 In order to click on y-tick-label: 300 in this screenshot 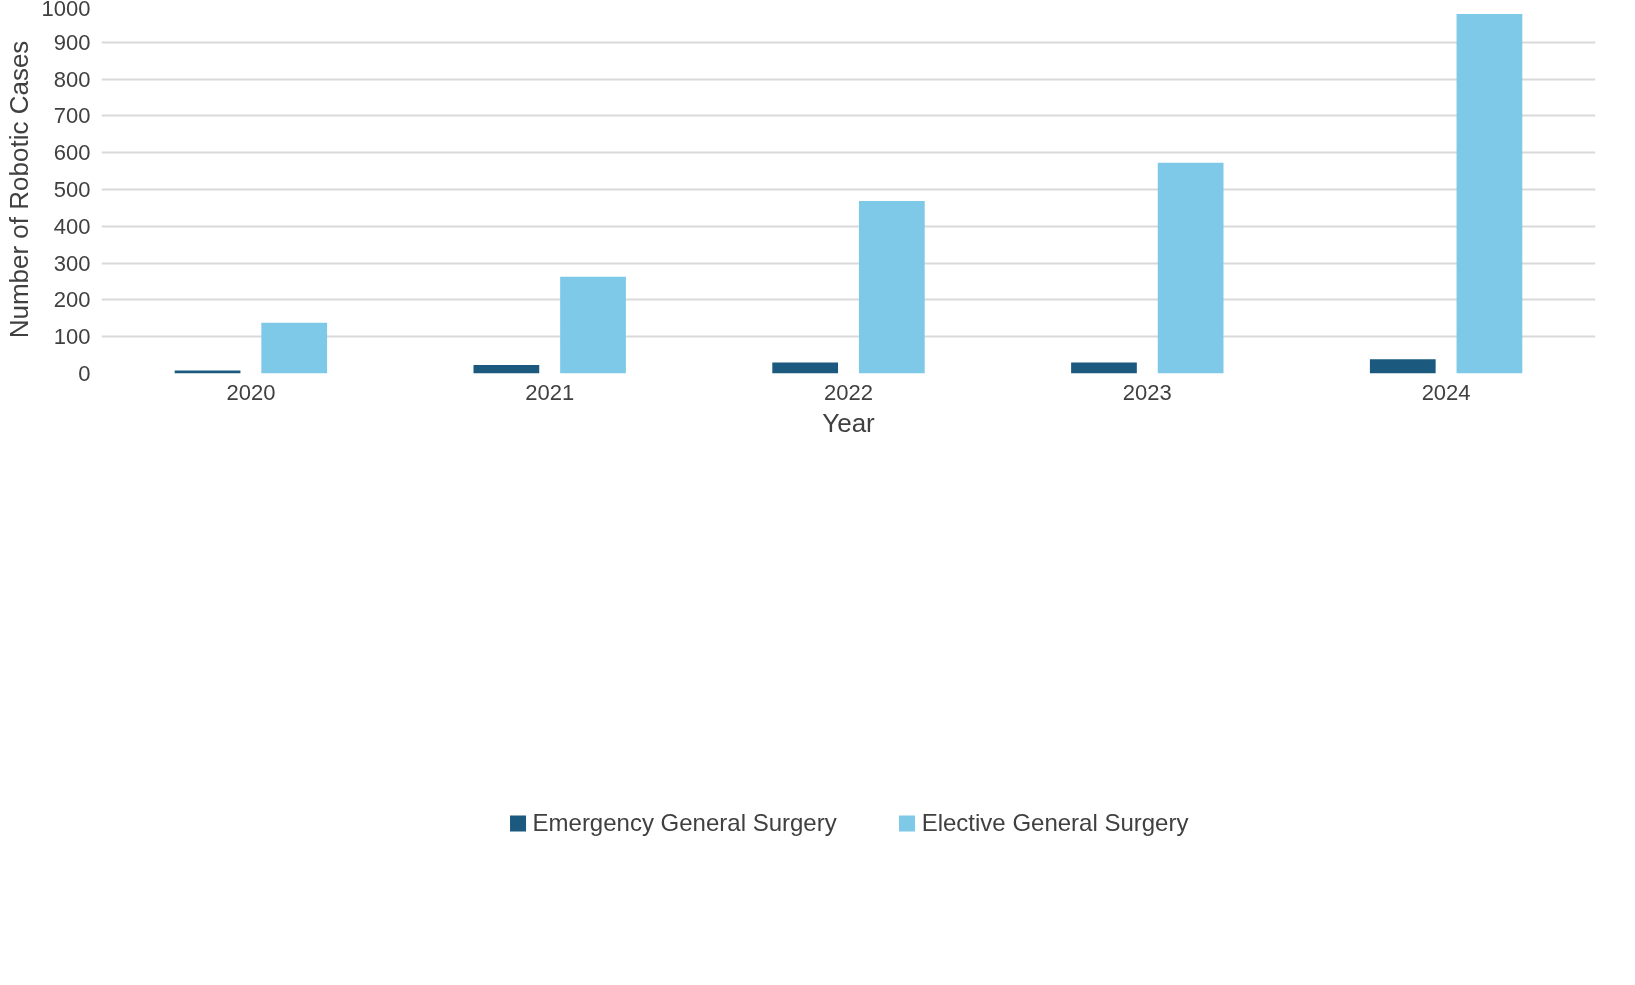, I will do `click(72, 263)`.